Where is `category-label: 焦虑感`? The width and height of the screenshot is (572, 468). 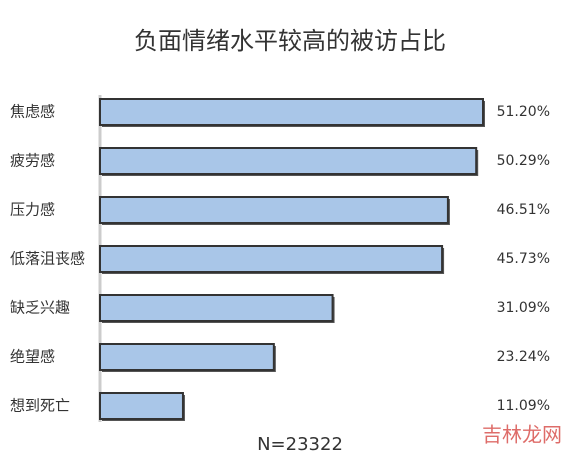
category-label: 焦虑感 is located at coordinates (32, 112).